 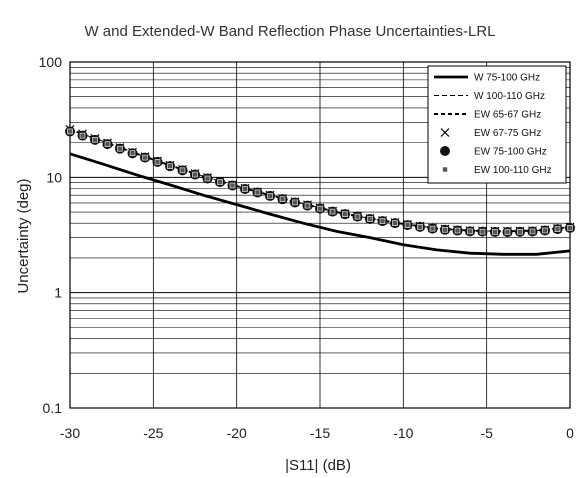 I want to click on data-point-stroke, so click(x=445, y=132).